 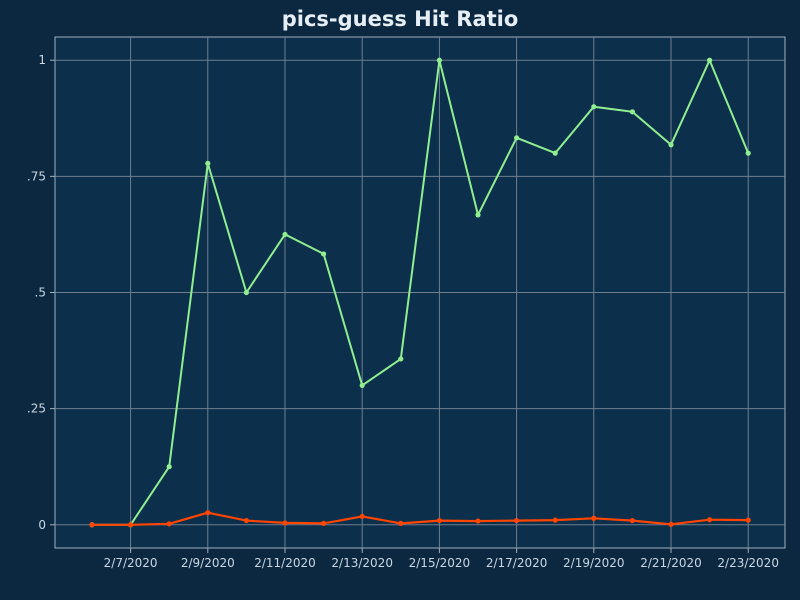 I want to click on x-tick-label: 2/17/2020, so click(x=517, y=563).